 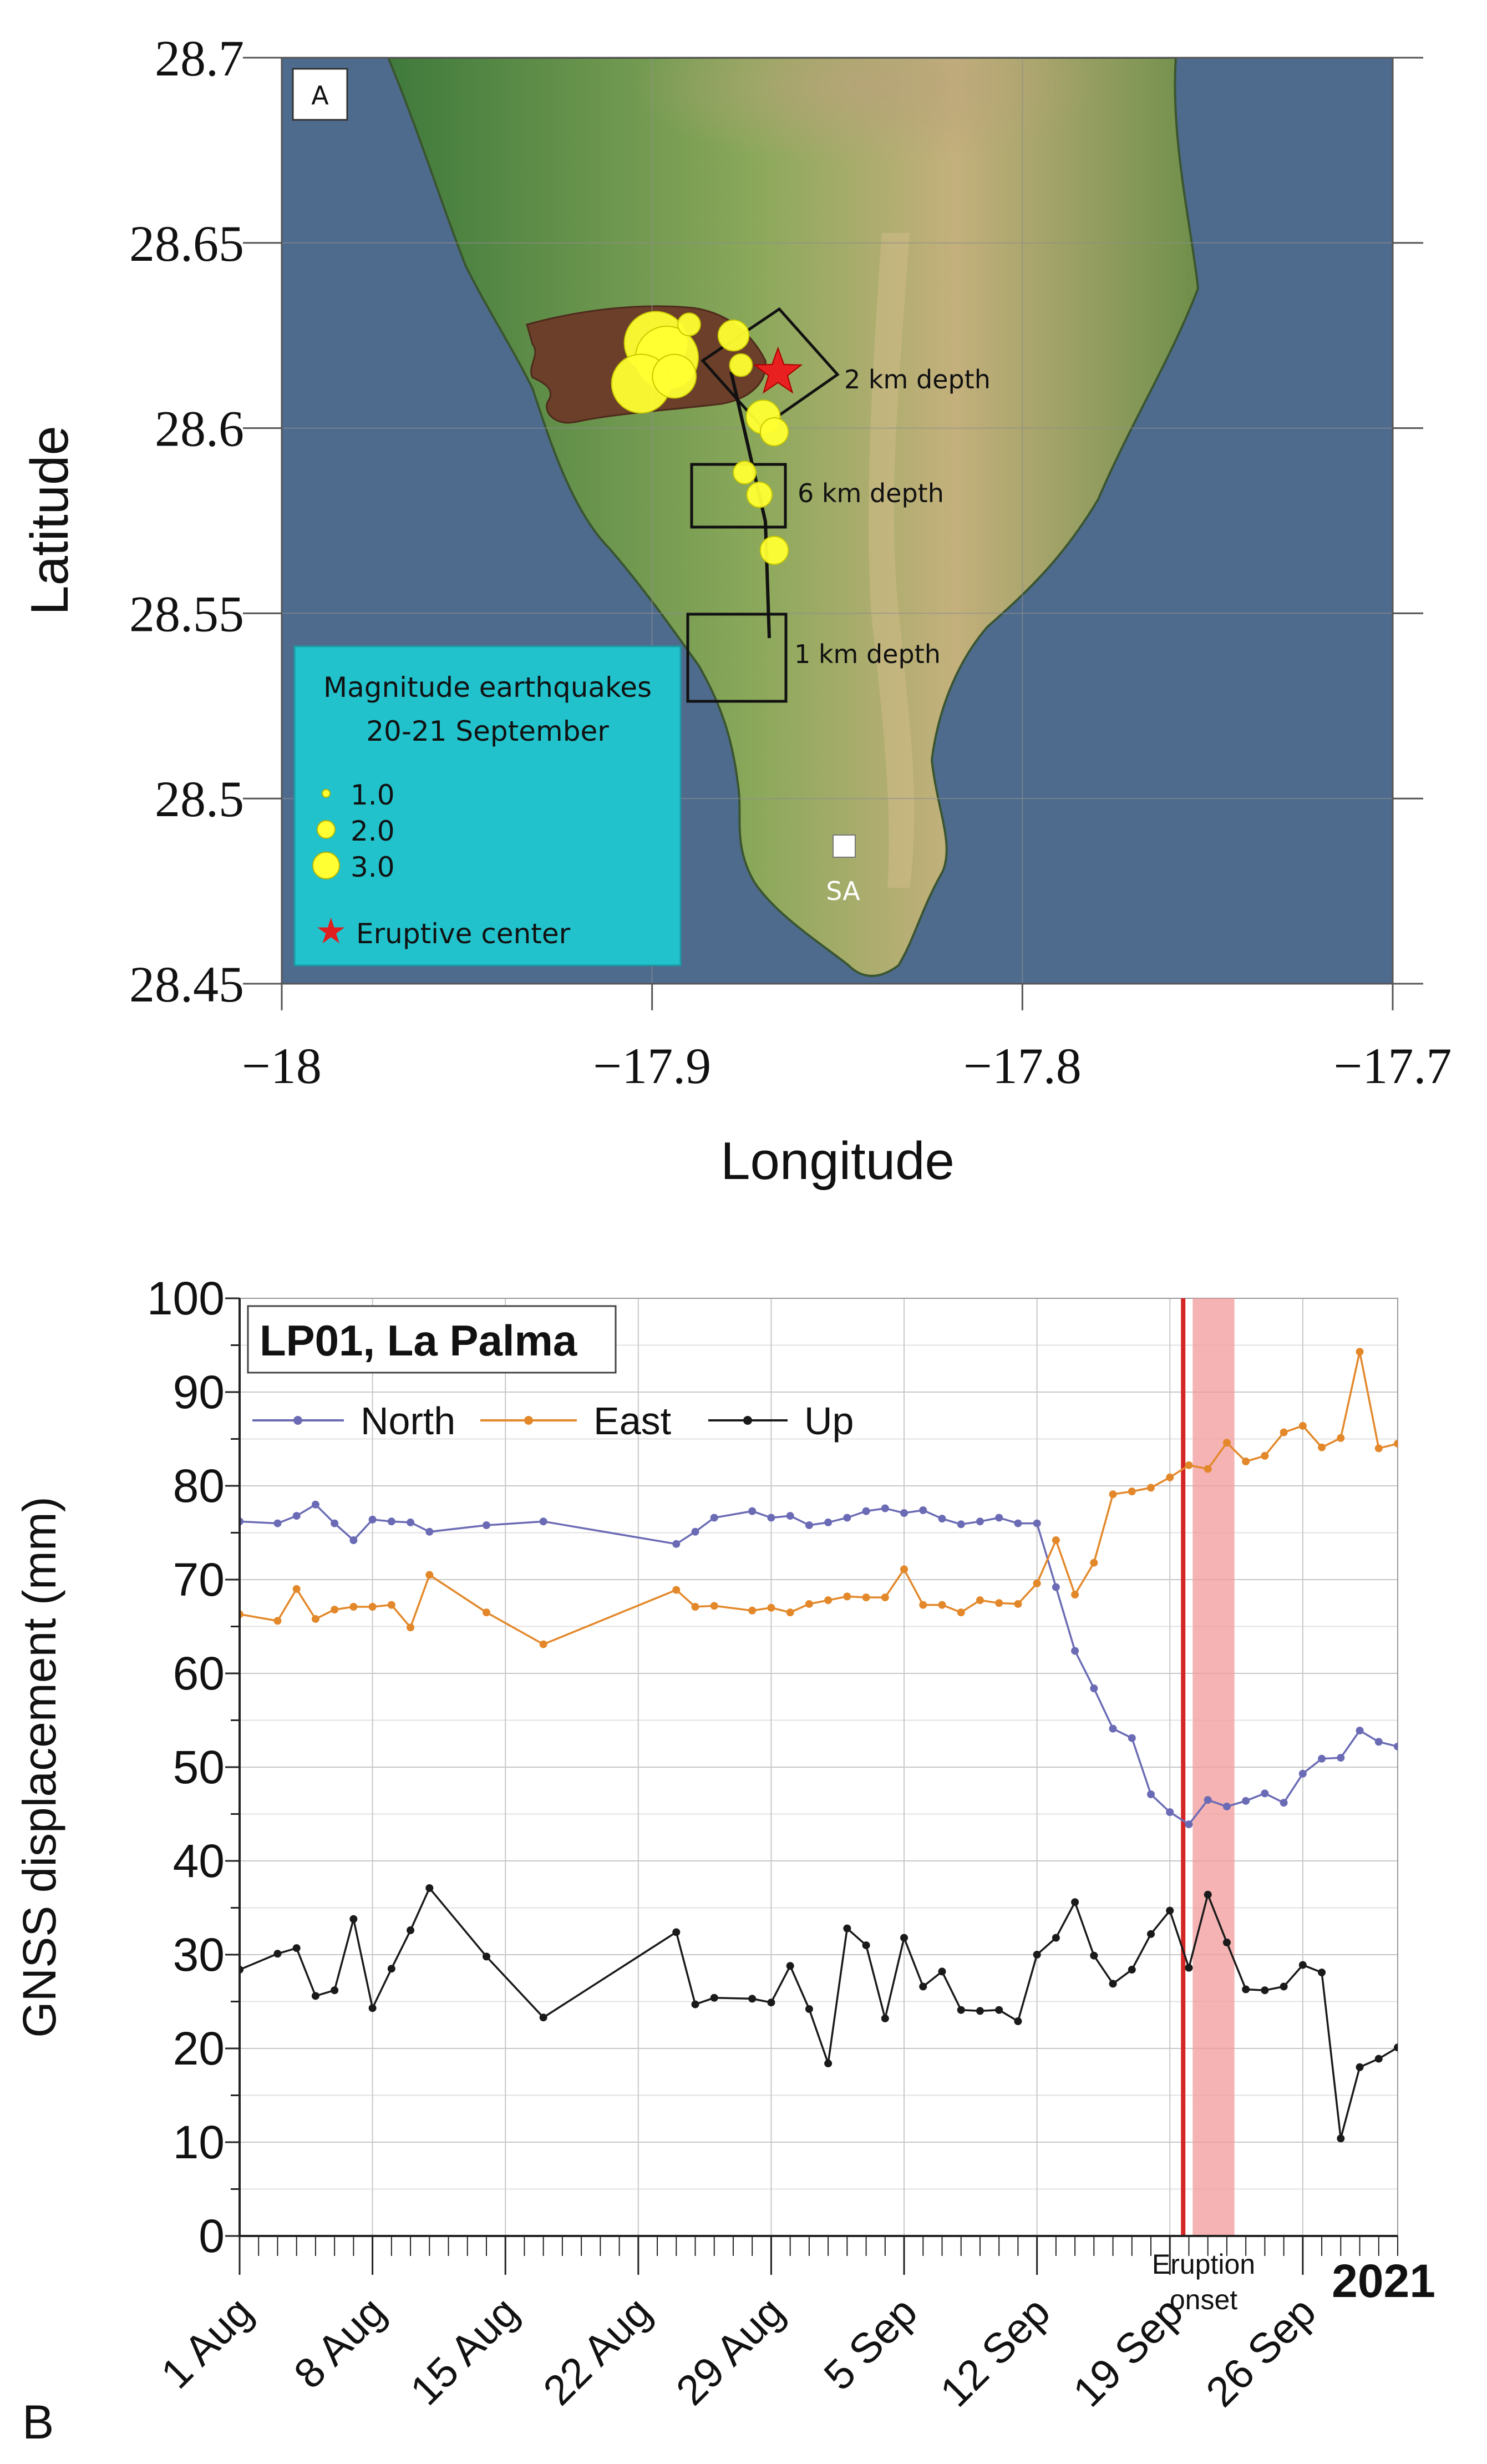 What do you see at coordinates (917, 379) in the screenshot?
I see `depth-label-2km: 2 km depth` at bounding box center [917, 379].